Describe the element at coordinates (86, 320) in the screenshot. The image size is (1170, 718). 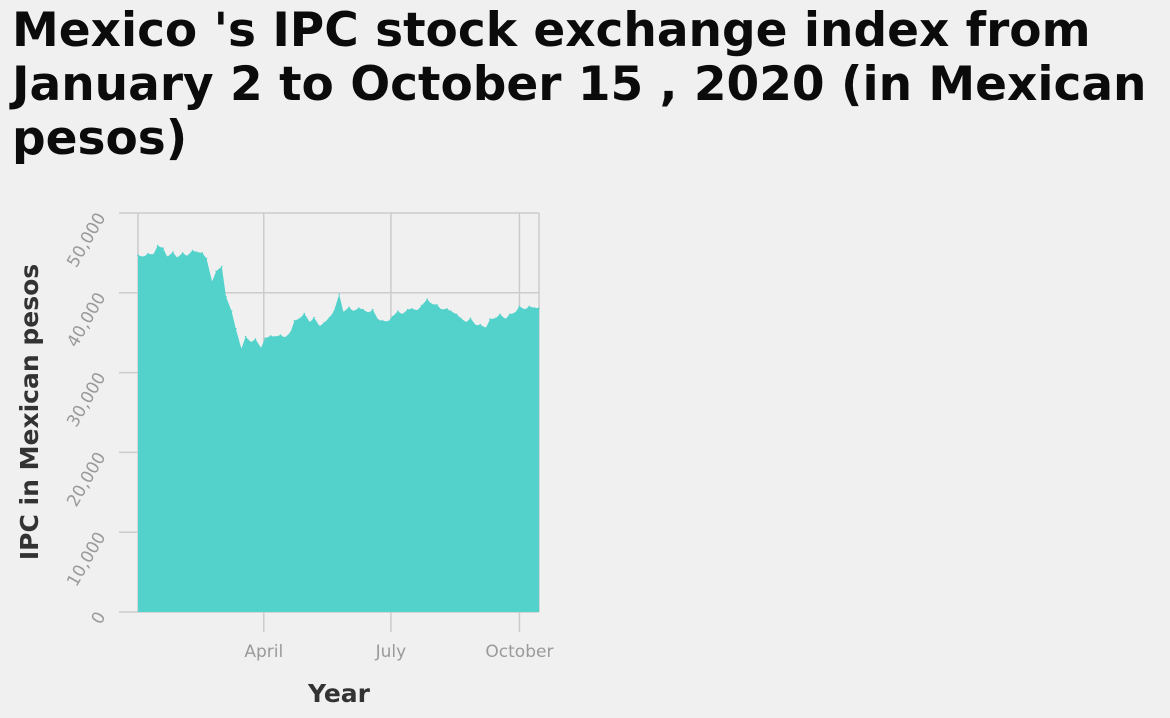
I see `y-tick-label: 40,000` at that location.